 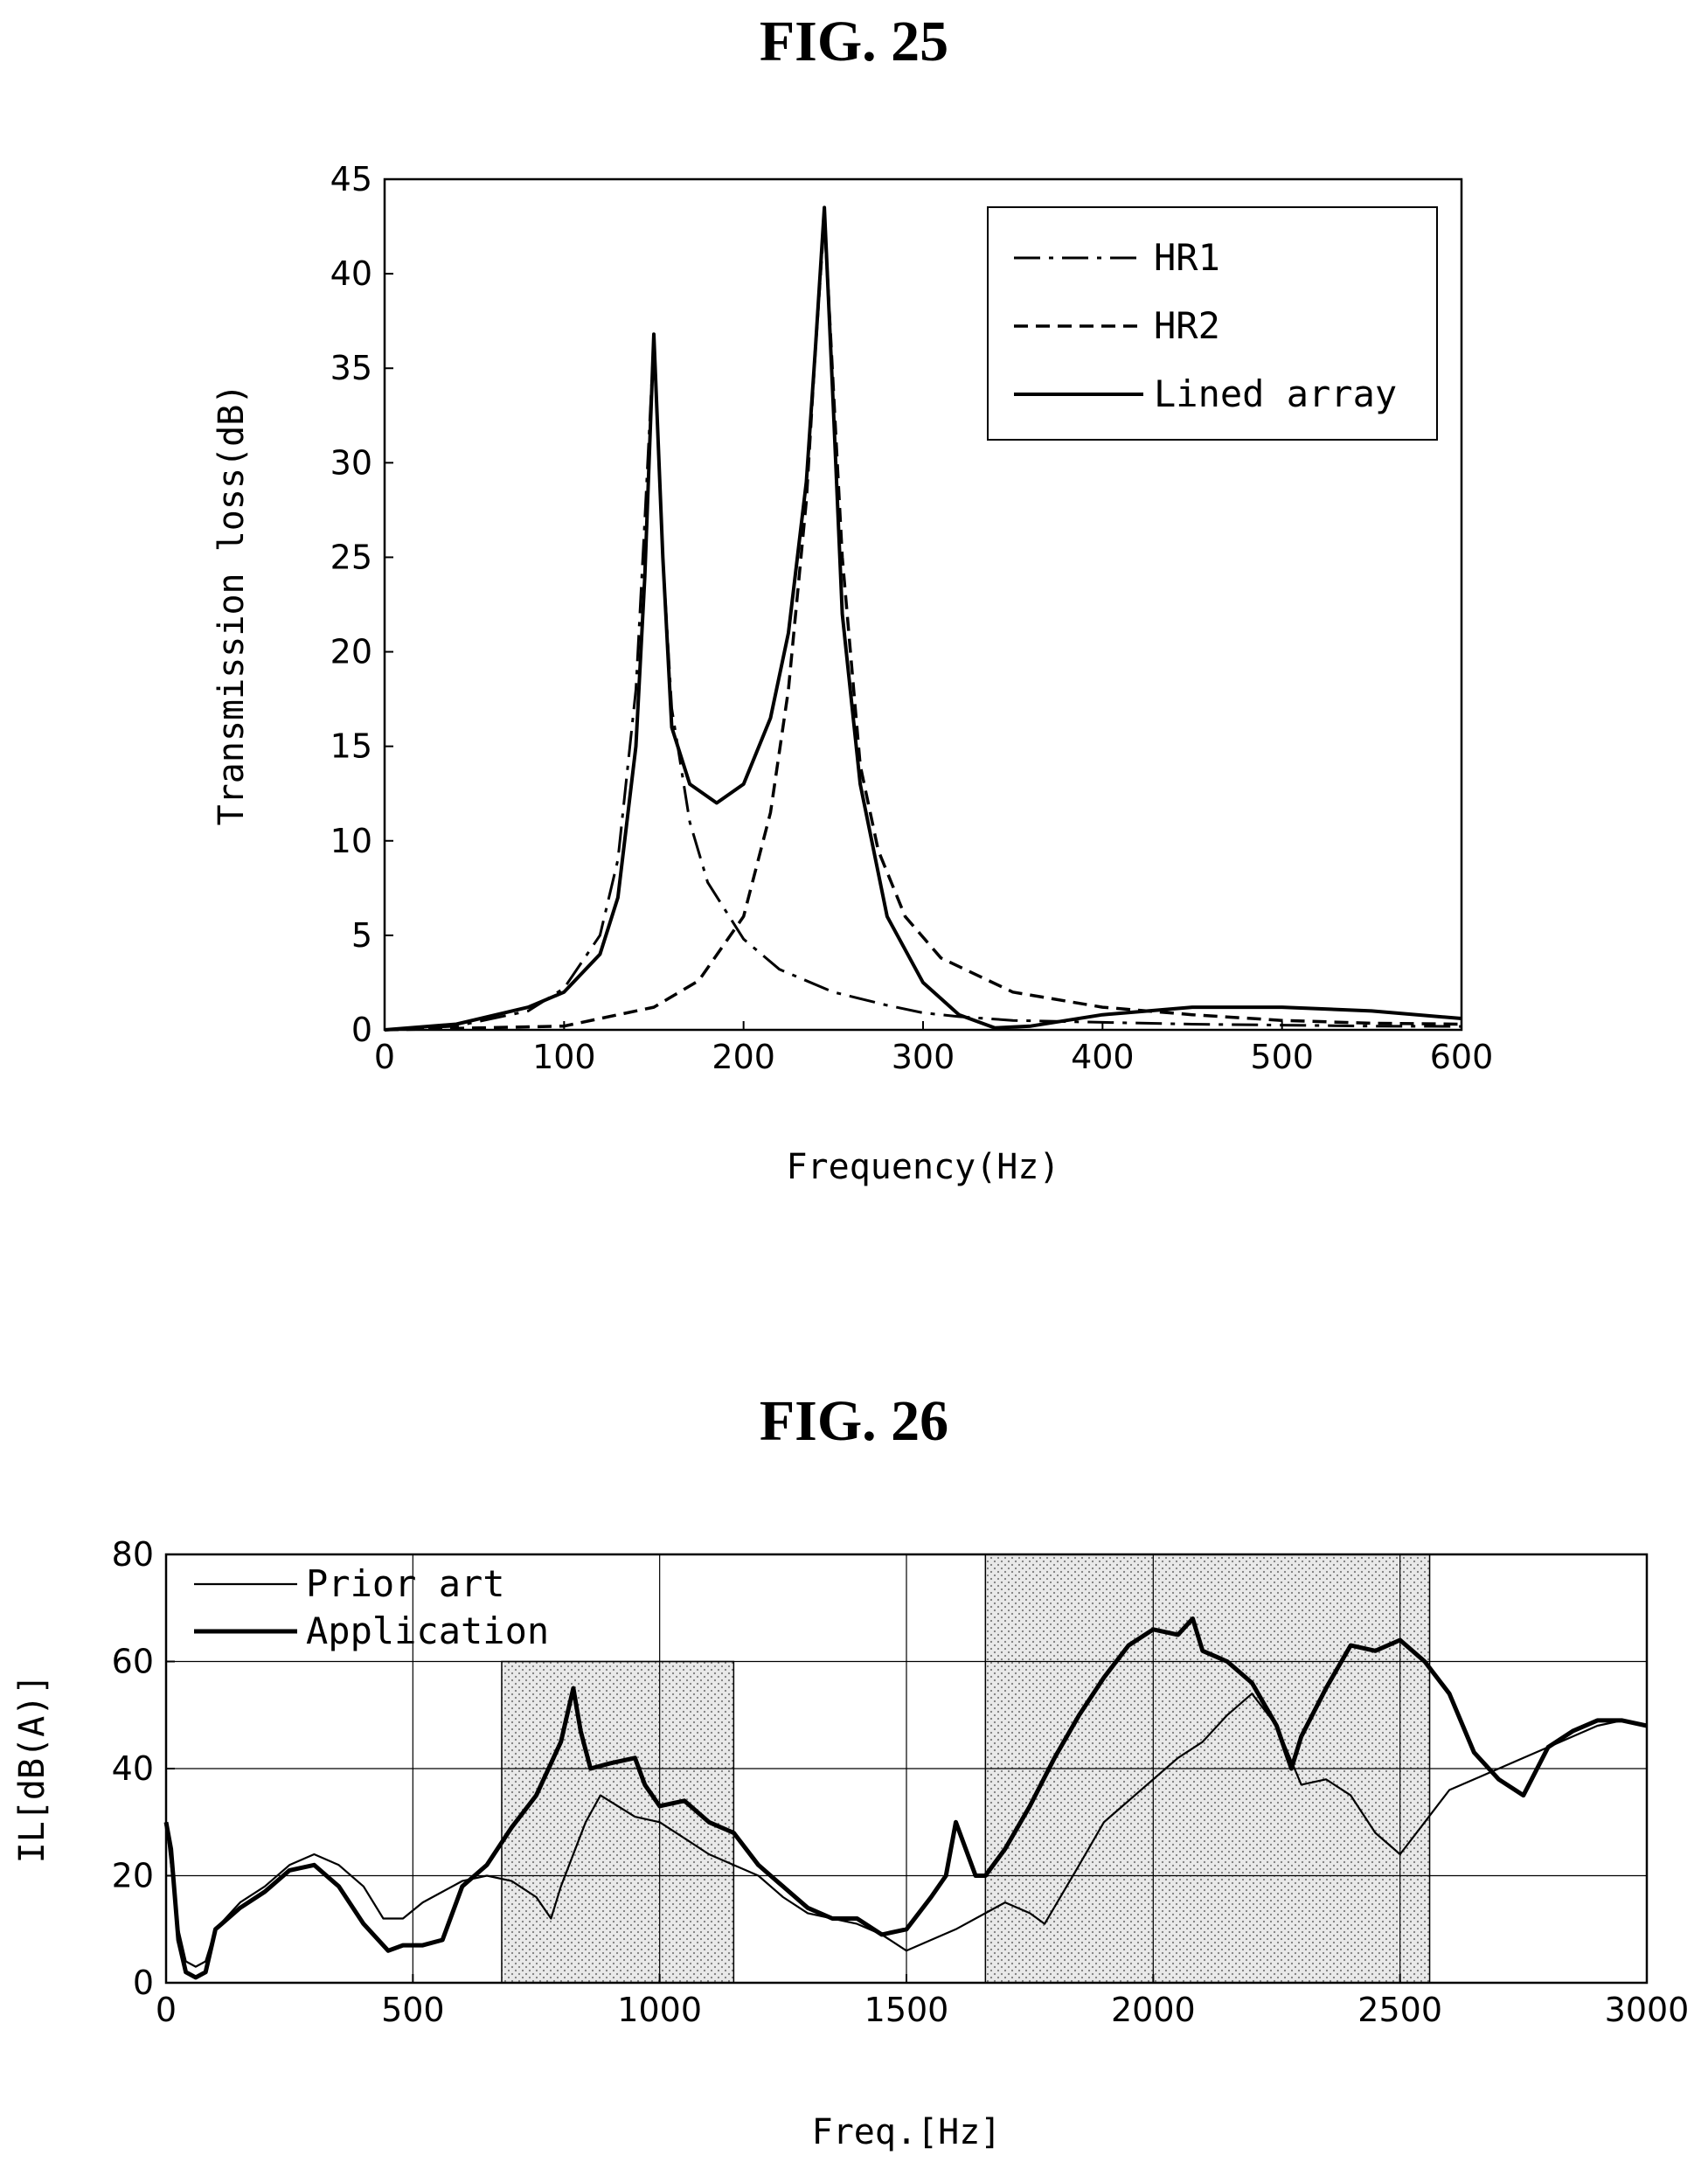 I want to click on y-tick-label: 5, so click(x=361, y=935).